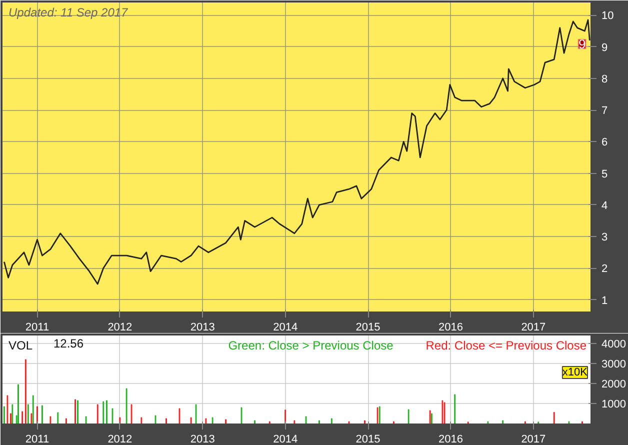 This screenshot has width=628, height=445. Describe the element at coordinates (614, 384) in the screenshot. I see `y-tick-label: 2000` at that location.